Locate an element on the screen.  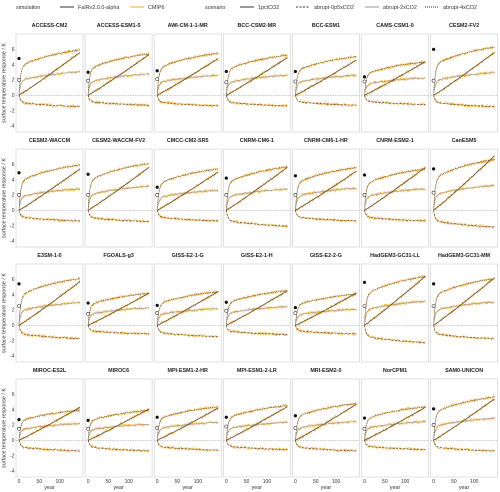
panel-e3sm-1-0: E3SM-1-0 -4 -2 0 2 4 6 is located at coordinates (47, 308).